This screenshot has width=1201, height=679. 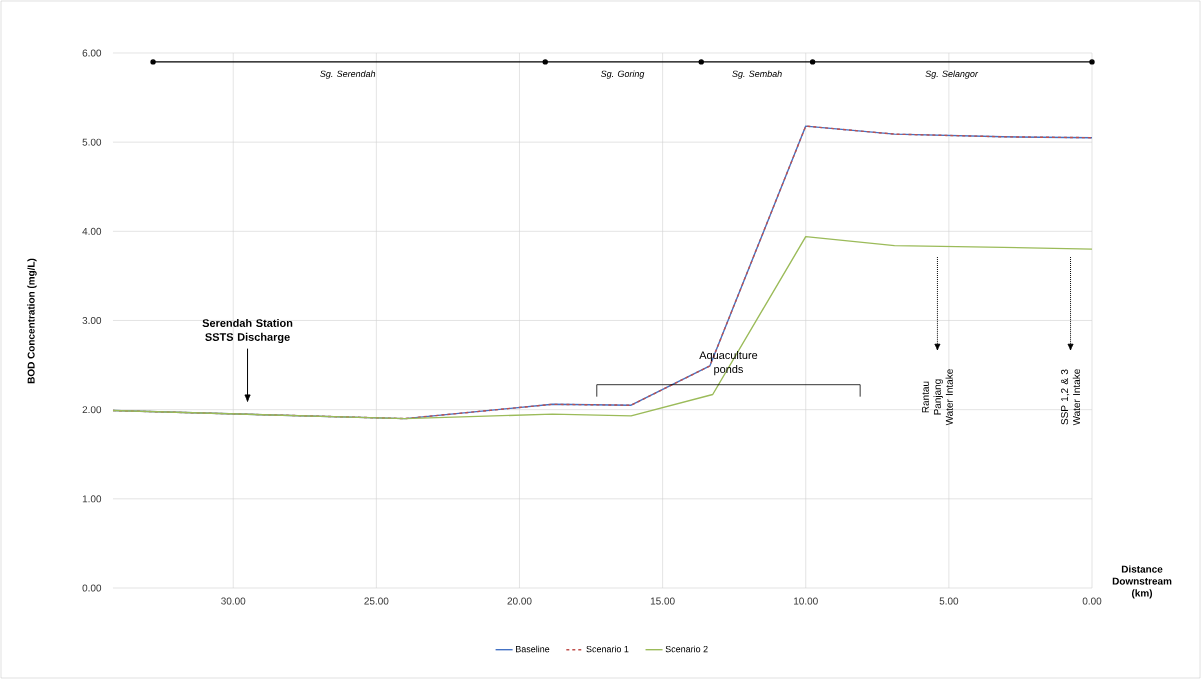 I want to click on annotation: Rantau Panjang Water Intake, so click(x=937, y=397).